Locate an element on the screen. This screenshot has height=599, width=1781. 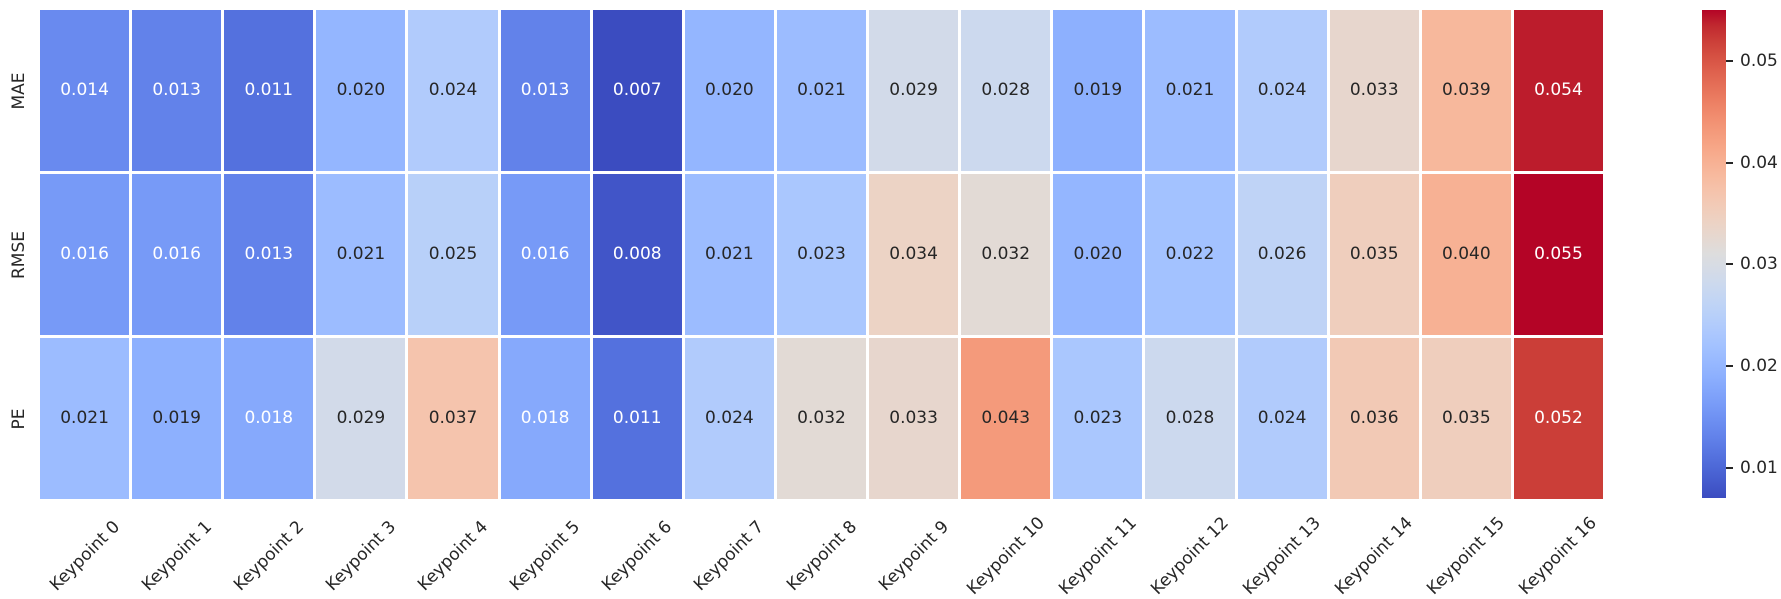
colorbar-tick-label: 0.05 is located at coordinates (1759, 60).